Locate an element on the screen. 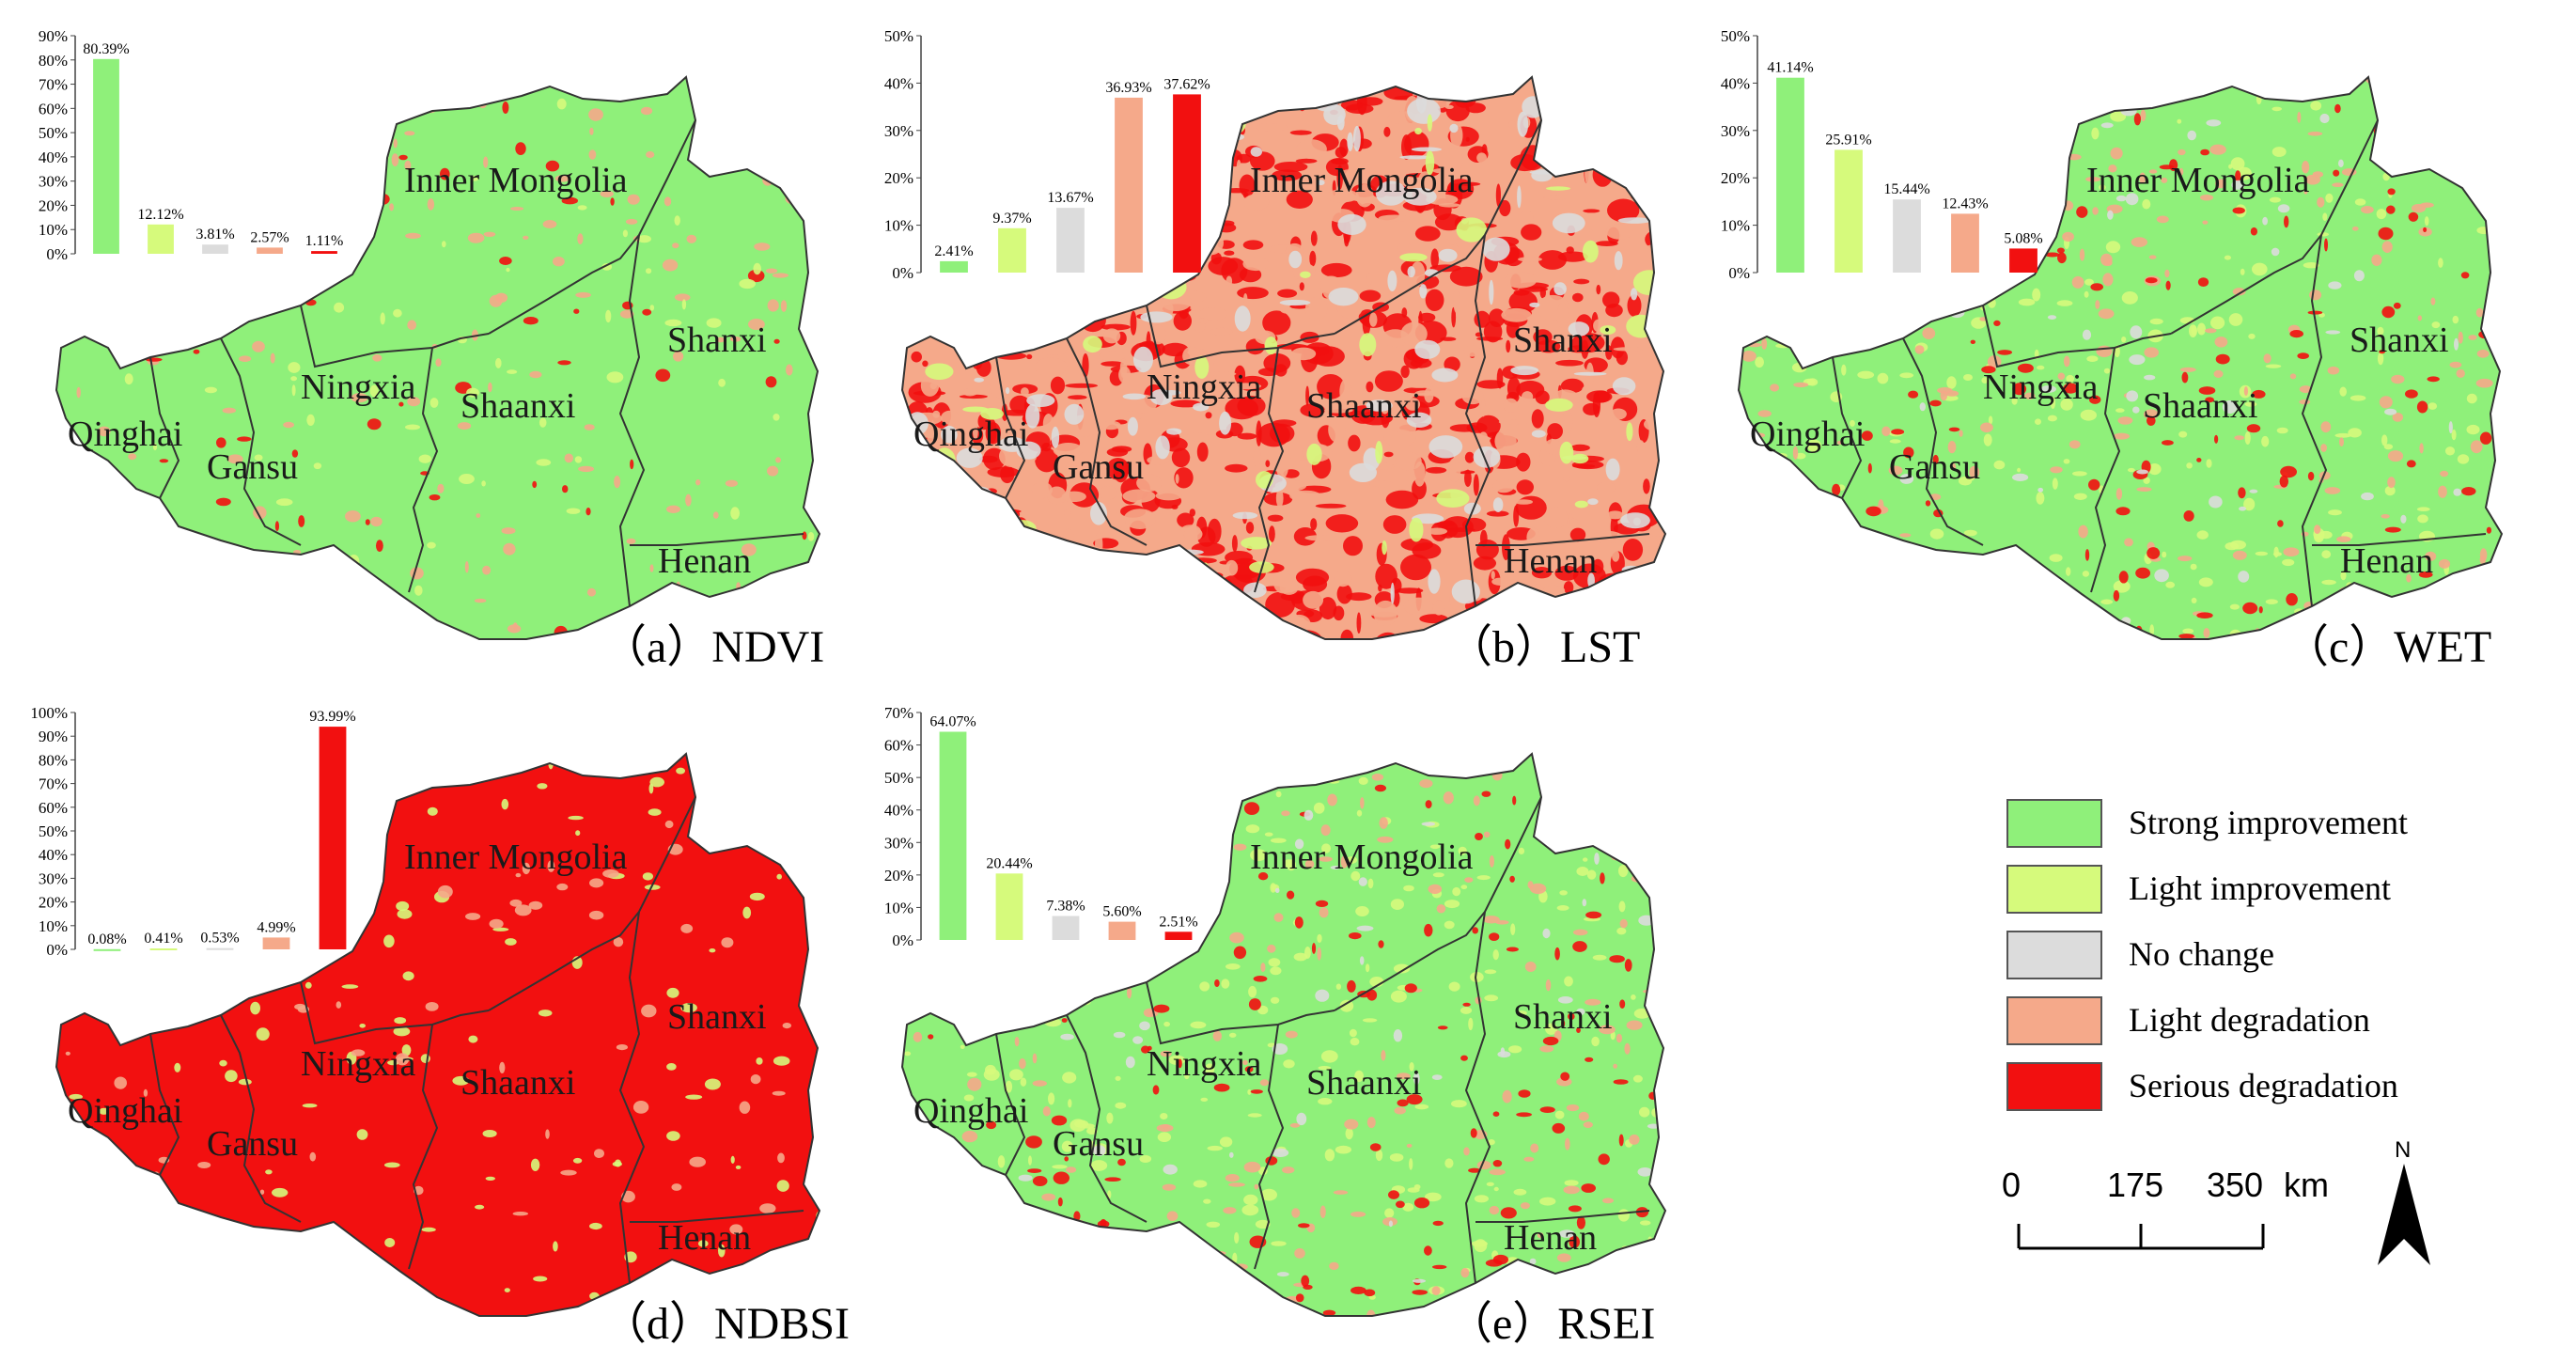  bar-value-label: 7.38% is located at coordinates (1065, 907).